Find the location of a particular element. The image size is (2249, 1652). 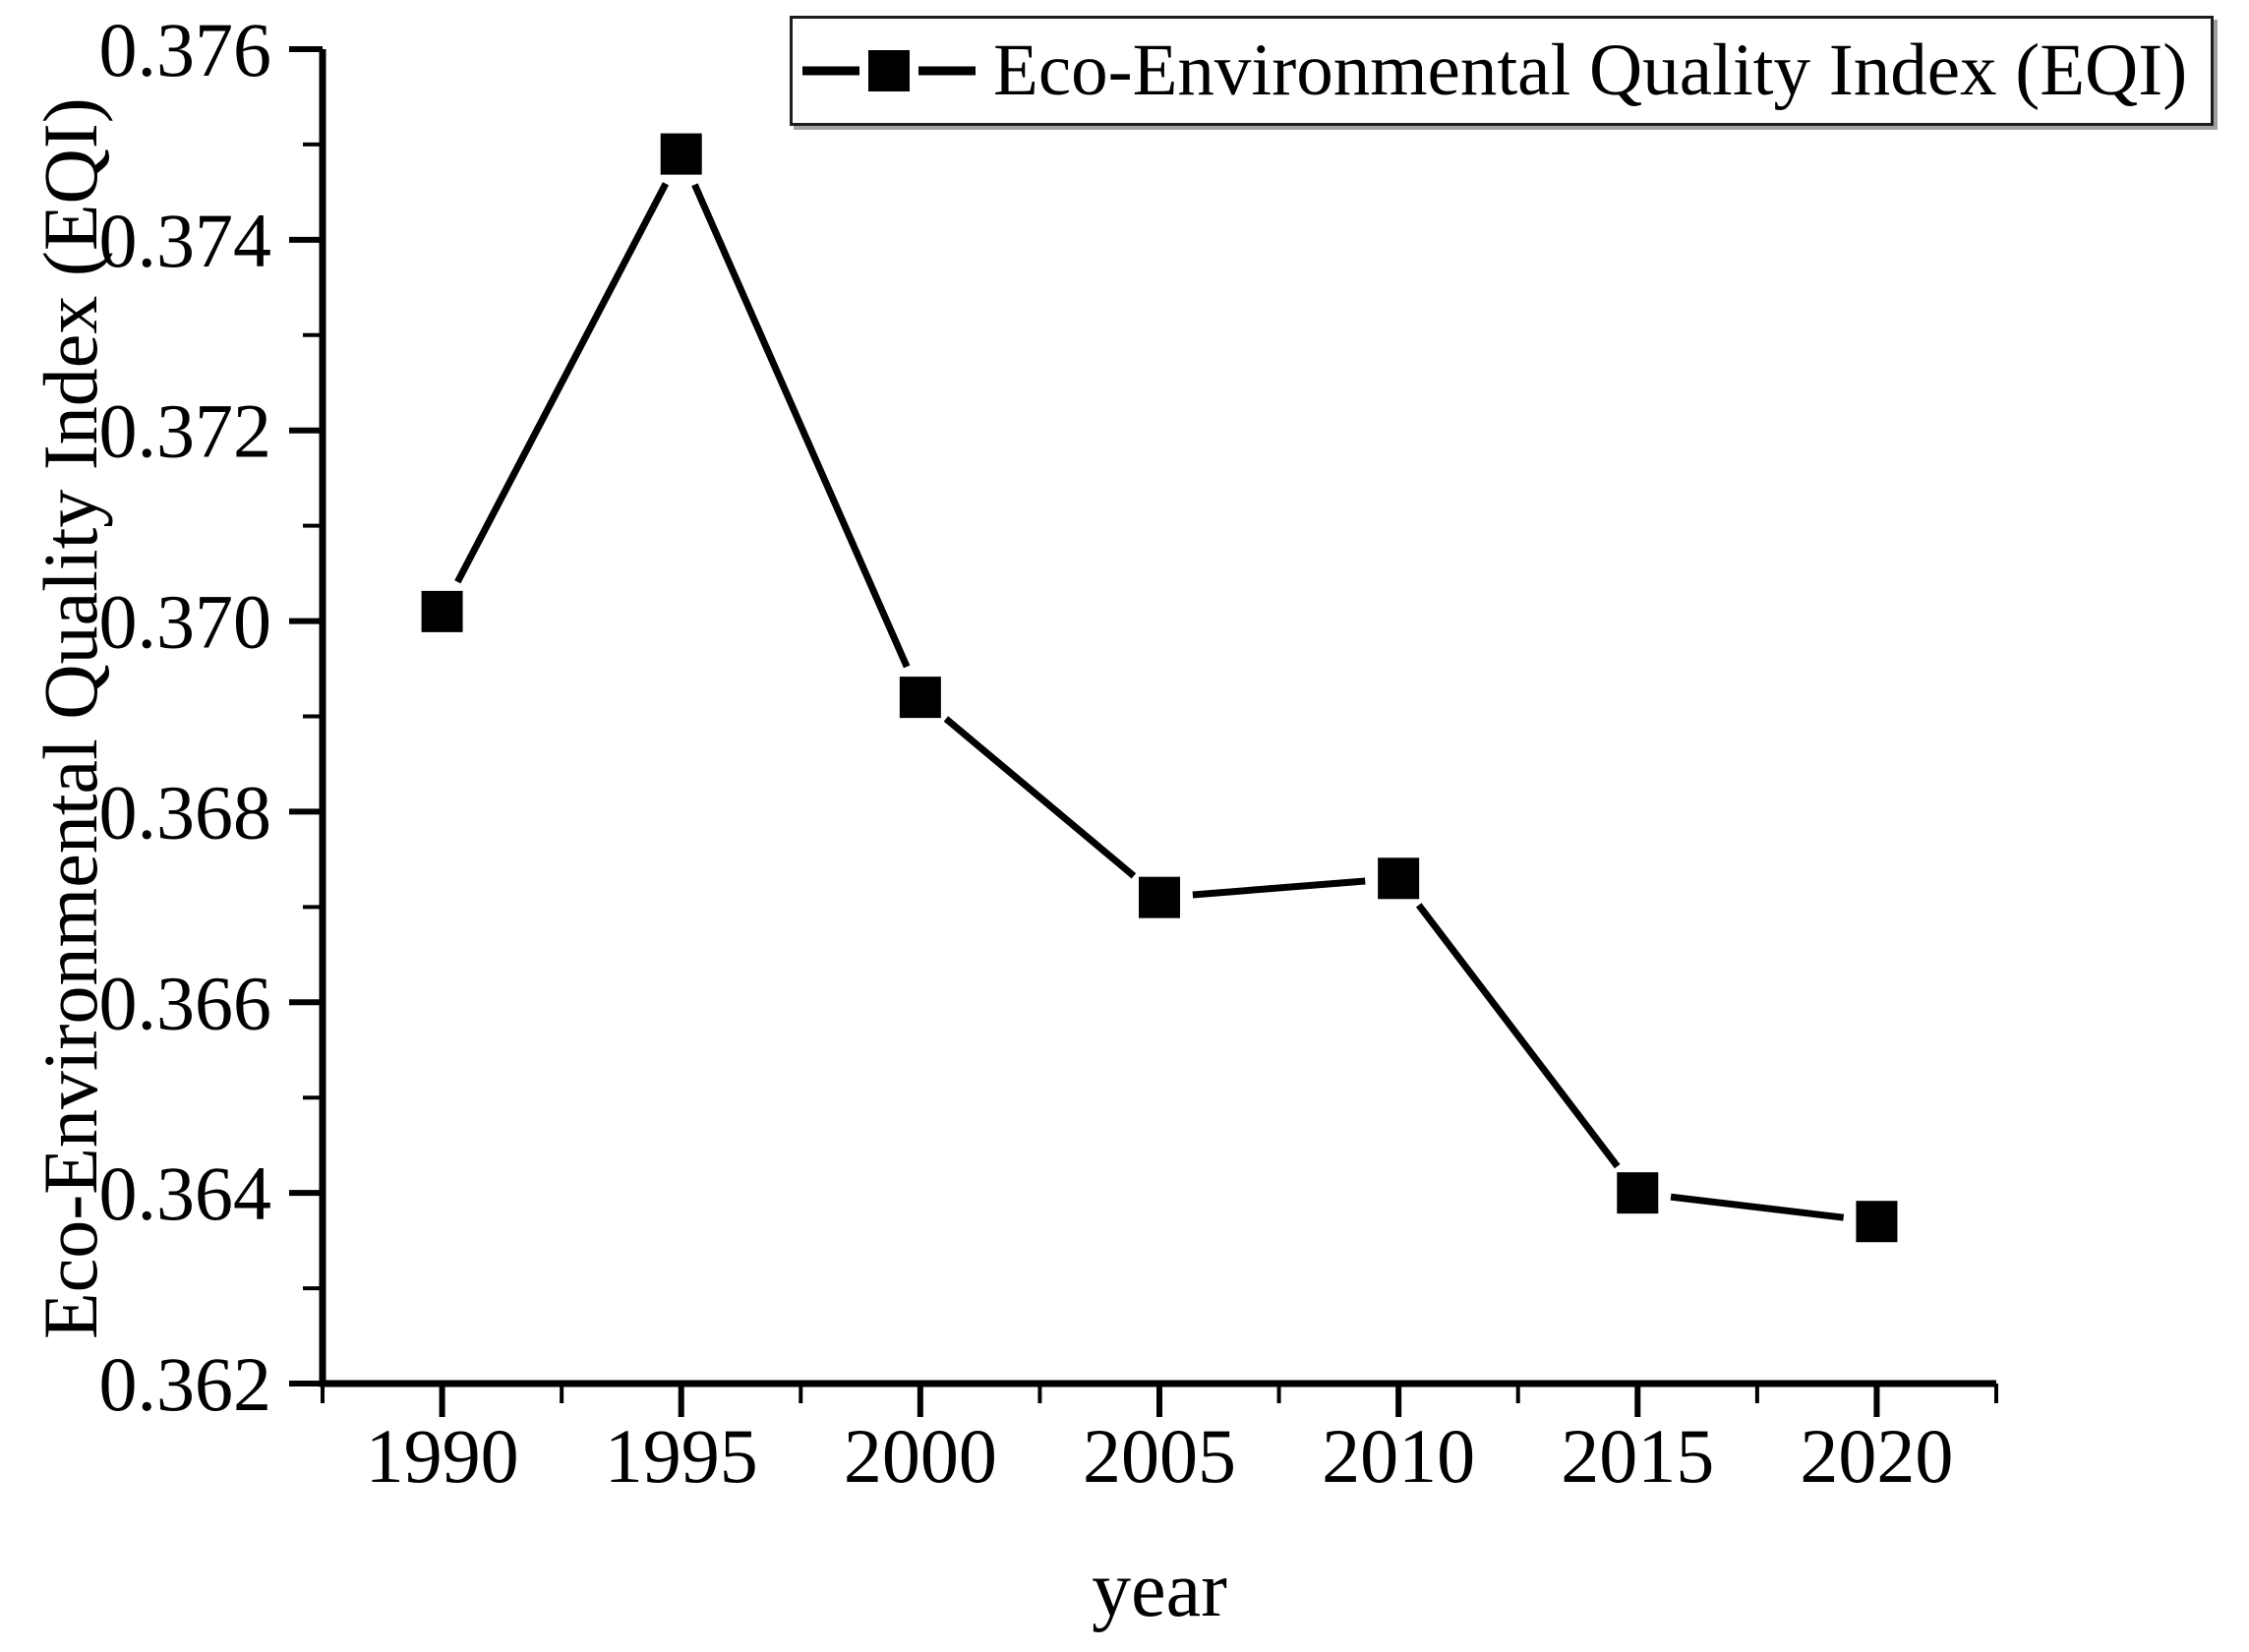

x-tick-label: 2020 is located at coordinates (1876, 1456).